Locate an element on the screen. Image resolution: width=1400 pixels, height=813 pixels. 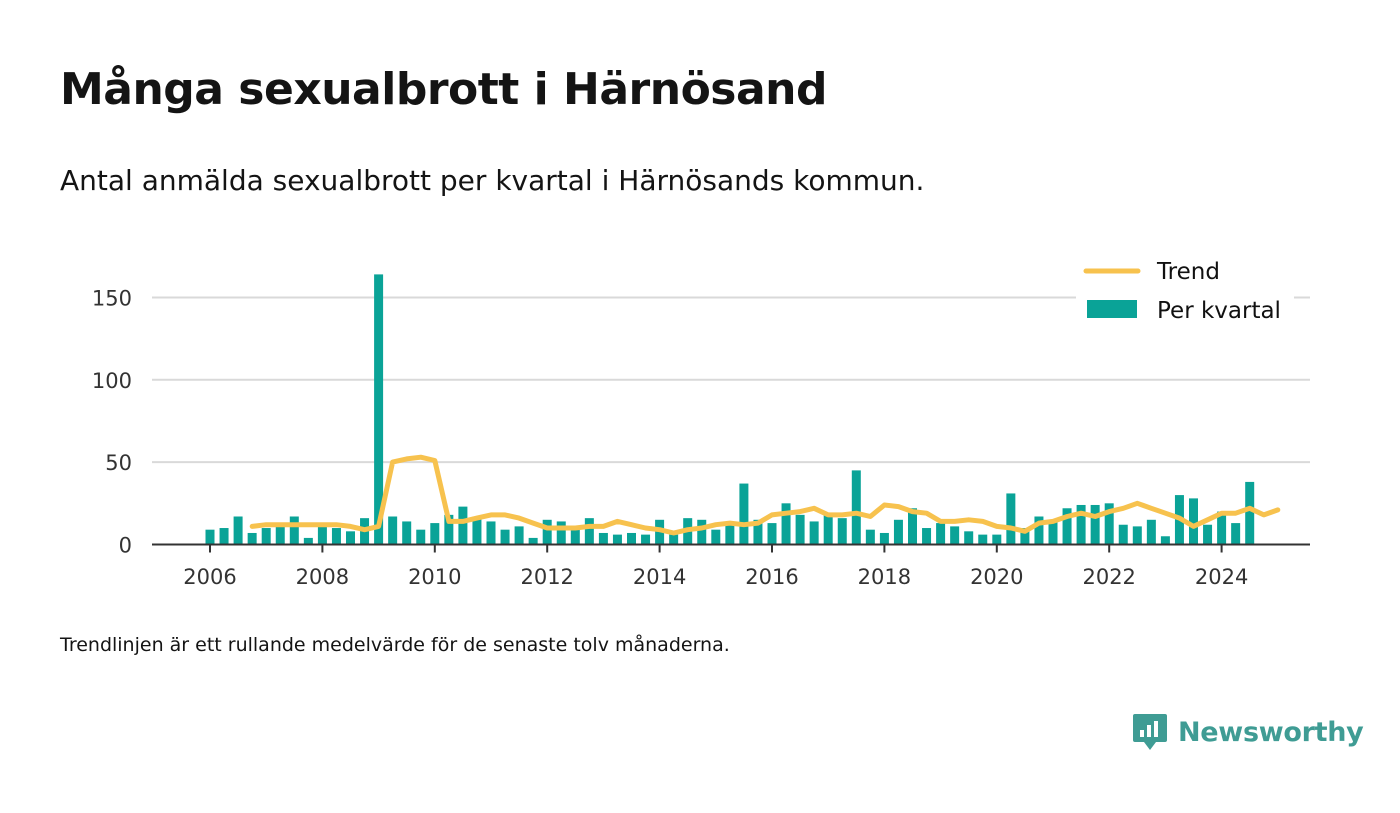
brand: Newsworthy is located at coordinates (1248, 732).